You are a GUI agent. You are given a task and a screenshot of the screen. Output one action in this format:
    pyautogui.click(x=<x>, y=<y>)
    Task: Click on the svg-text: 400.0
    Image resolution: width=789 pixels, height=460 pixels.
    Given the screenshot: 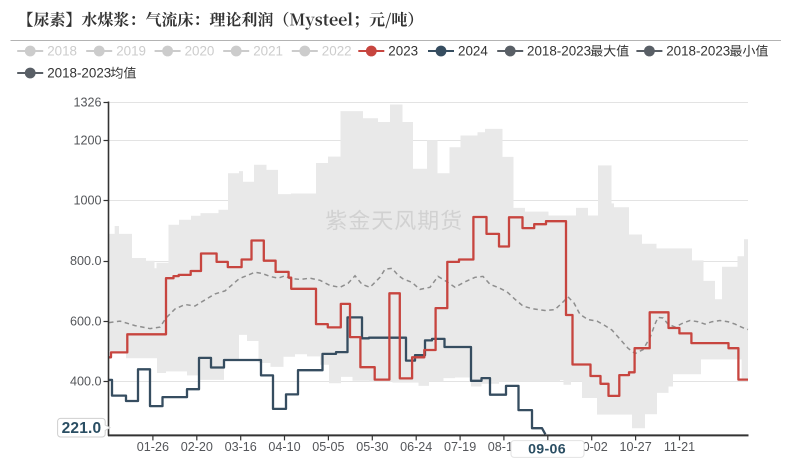 What is the action you would take?
    pyautogui.click(x=86, y=382)
    